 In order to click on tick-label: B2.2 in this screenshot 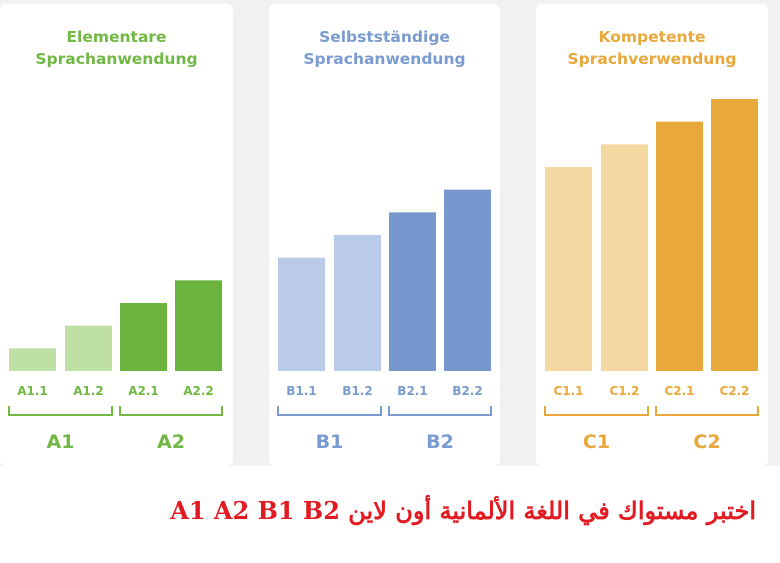, I will do `click(467, 391)`.